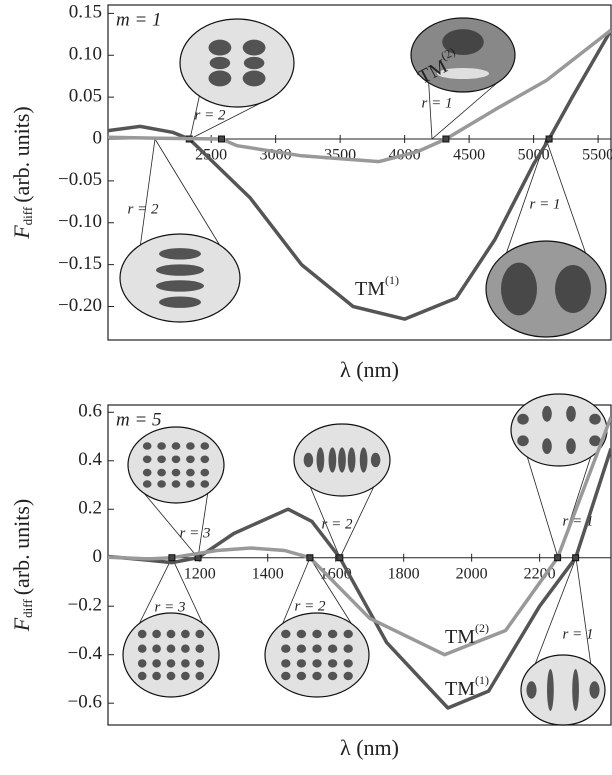 The image size is (612, 775). What do you see at coordinates (85, 605) in the screenshot?
I see `y-tick-label: −0.2` at bounding box center [85, 605].